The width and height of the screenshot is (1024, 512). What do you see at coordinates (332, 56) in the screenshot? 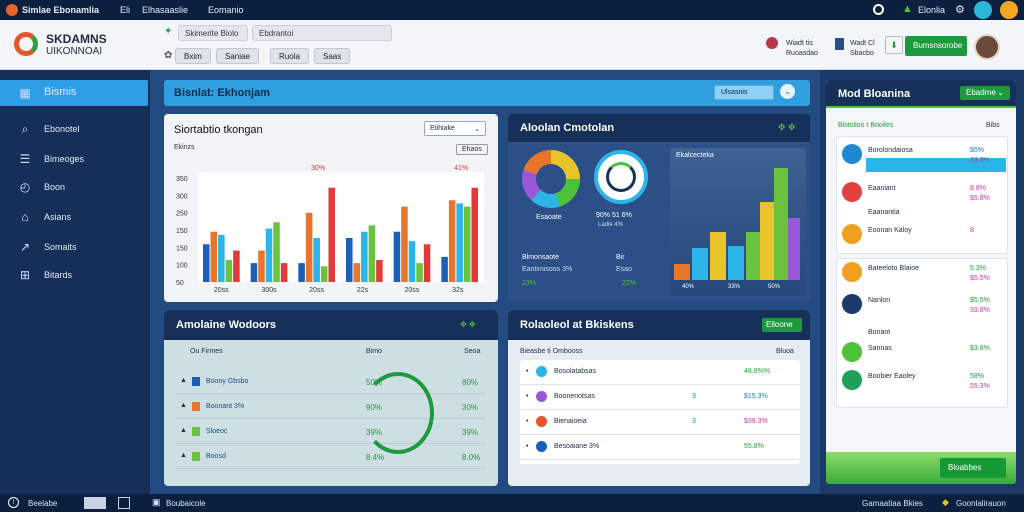
I see `toolbar-button: Saas` at bounding box center [332, 56].